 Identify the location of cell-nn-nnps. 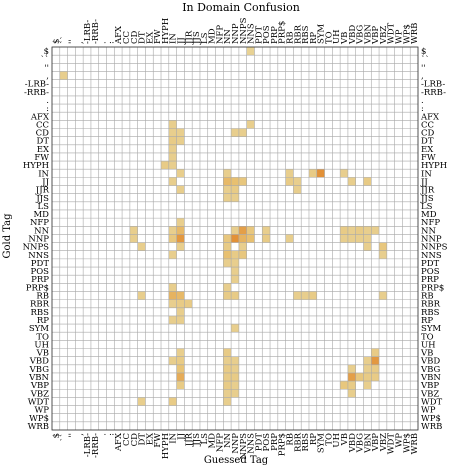
(242, 230).